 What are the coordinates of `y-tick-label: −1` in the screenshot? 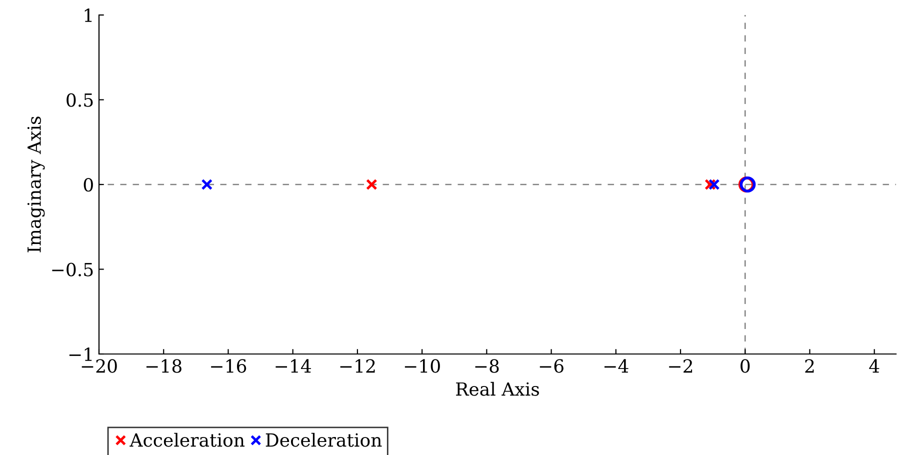 It's located at (80, 354).